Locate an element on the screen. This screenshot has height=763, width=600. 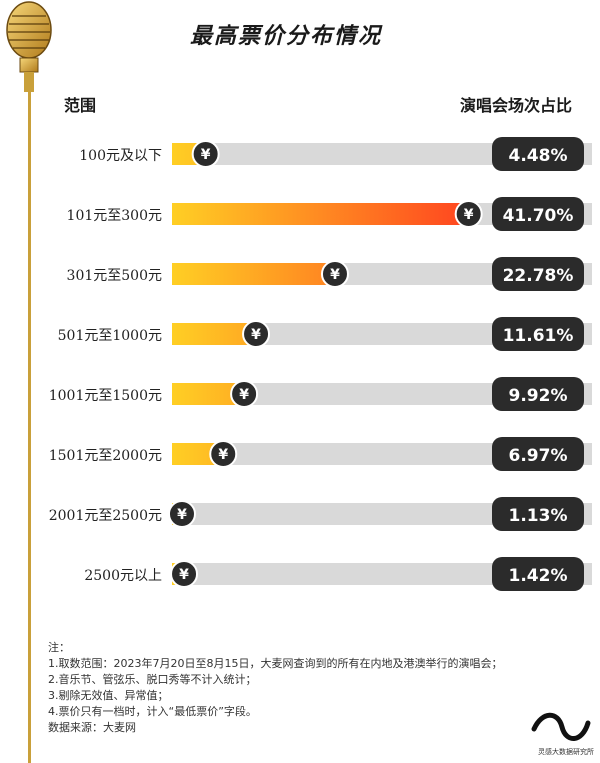
value-label: 9.92% is located at coordinates (538, 396).